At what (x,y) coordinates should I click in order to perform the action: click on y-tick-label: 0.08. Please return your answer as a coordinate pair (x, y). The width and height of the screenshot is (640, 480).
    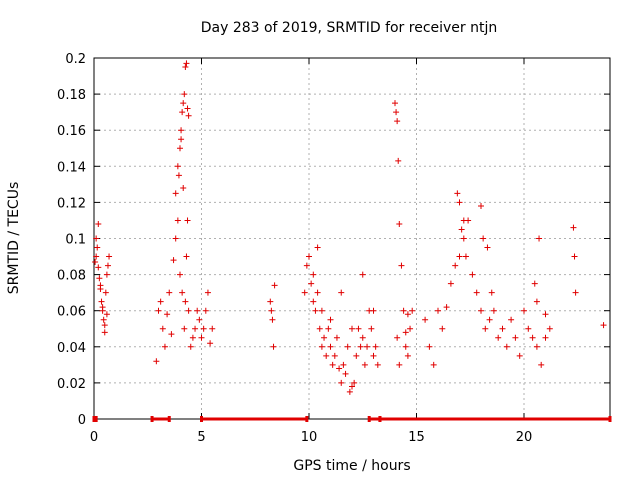
    Looking at the image, I should click on (71, 276).